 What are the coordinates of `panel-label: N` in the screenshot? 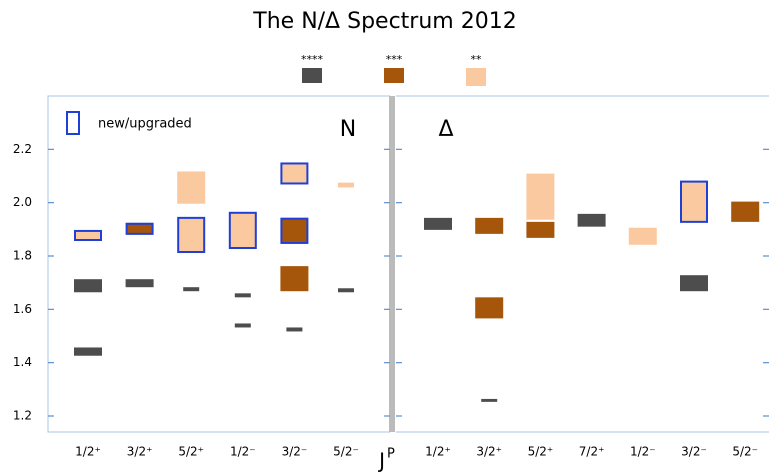 It's located at (348, 129).